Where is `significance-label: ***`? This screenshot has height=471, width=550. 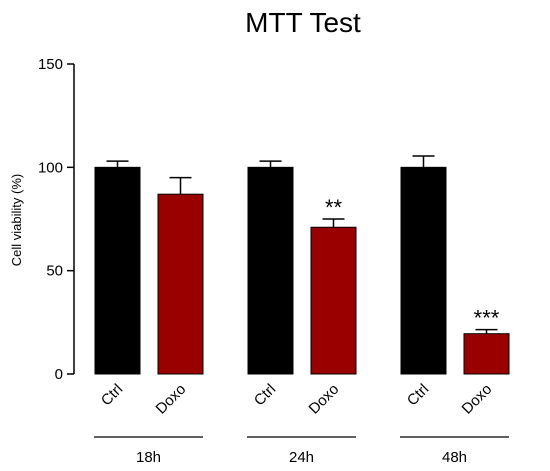
significance-label: *** is located at coordinates (487, 318).